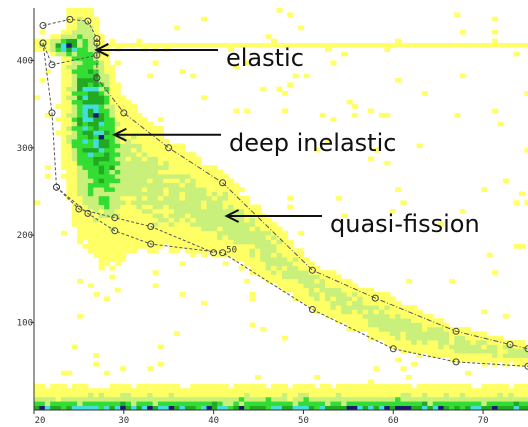  What do you see at coordinates (303, 421) in the screenshot?
I see `x-tick-label: 50` at bounding box center [303, 421].